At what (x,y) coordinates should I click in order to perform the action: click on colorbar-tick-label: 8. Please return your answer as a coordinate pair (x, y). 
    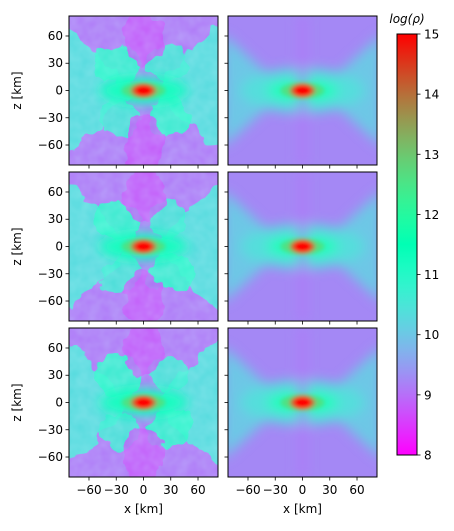
    Looking at the image, I should click on (428, 456).